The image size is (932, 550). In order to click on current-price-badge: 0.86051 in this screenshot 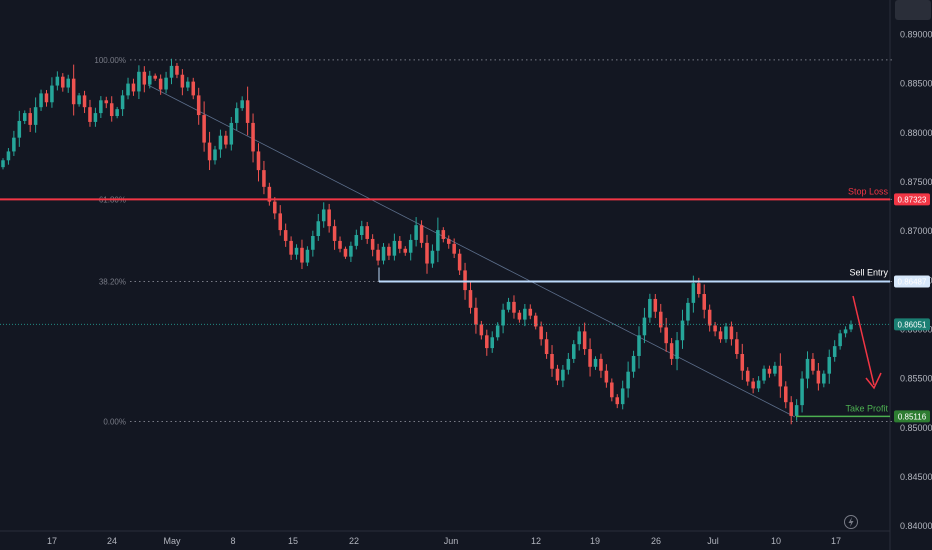, I will do `click(912, 324)`.